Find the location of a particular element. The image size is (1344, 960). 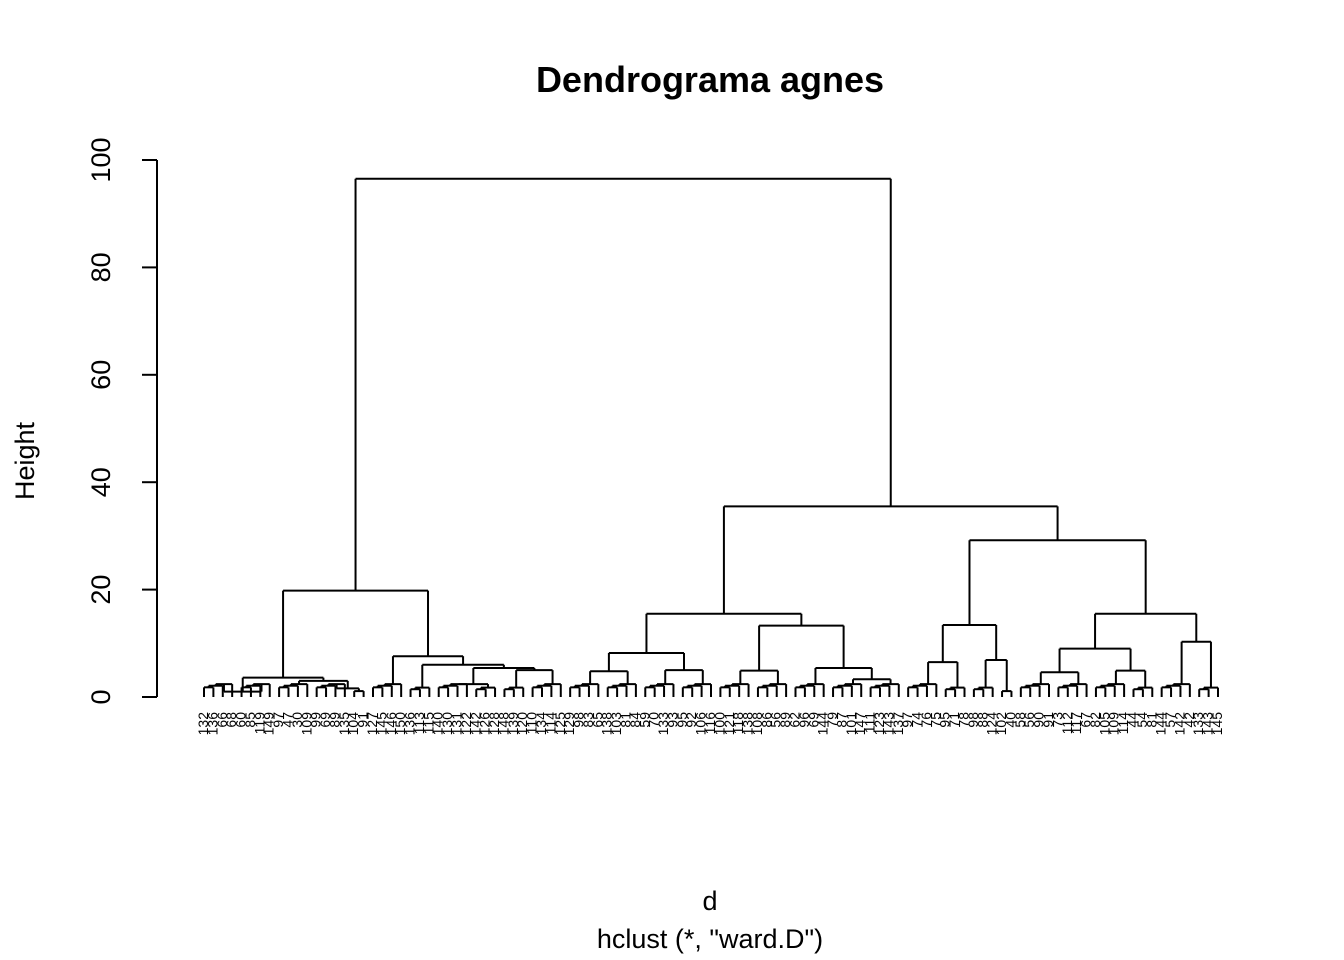

leaf-label: 133 is located at coordinates (663, 724).